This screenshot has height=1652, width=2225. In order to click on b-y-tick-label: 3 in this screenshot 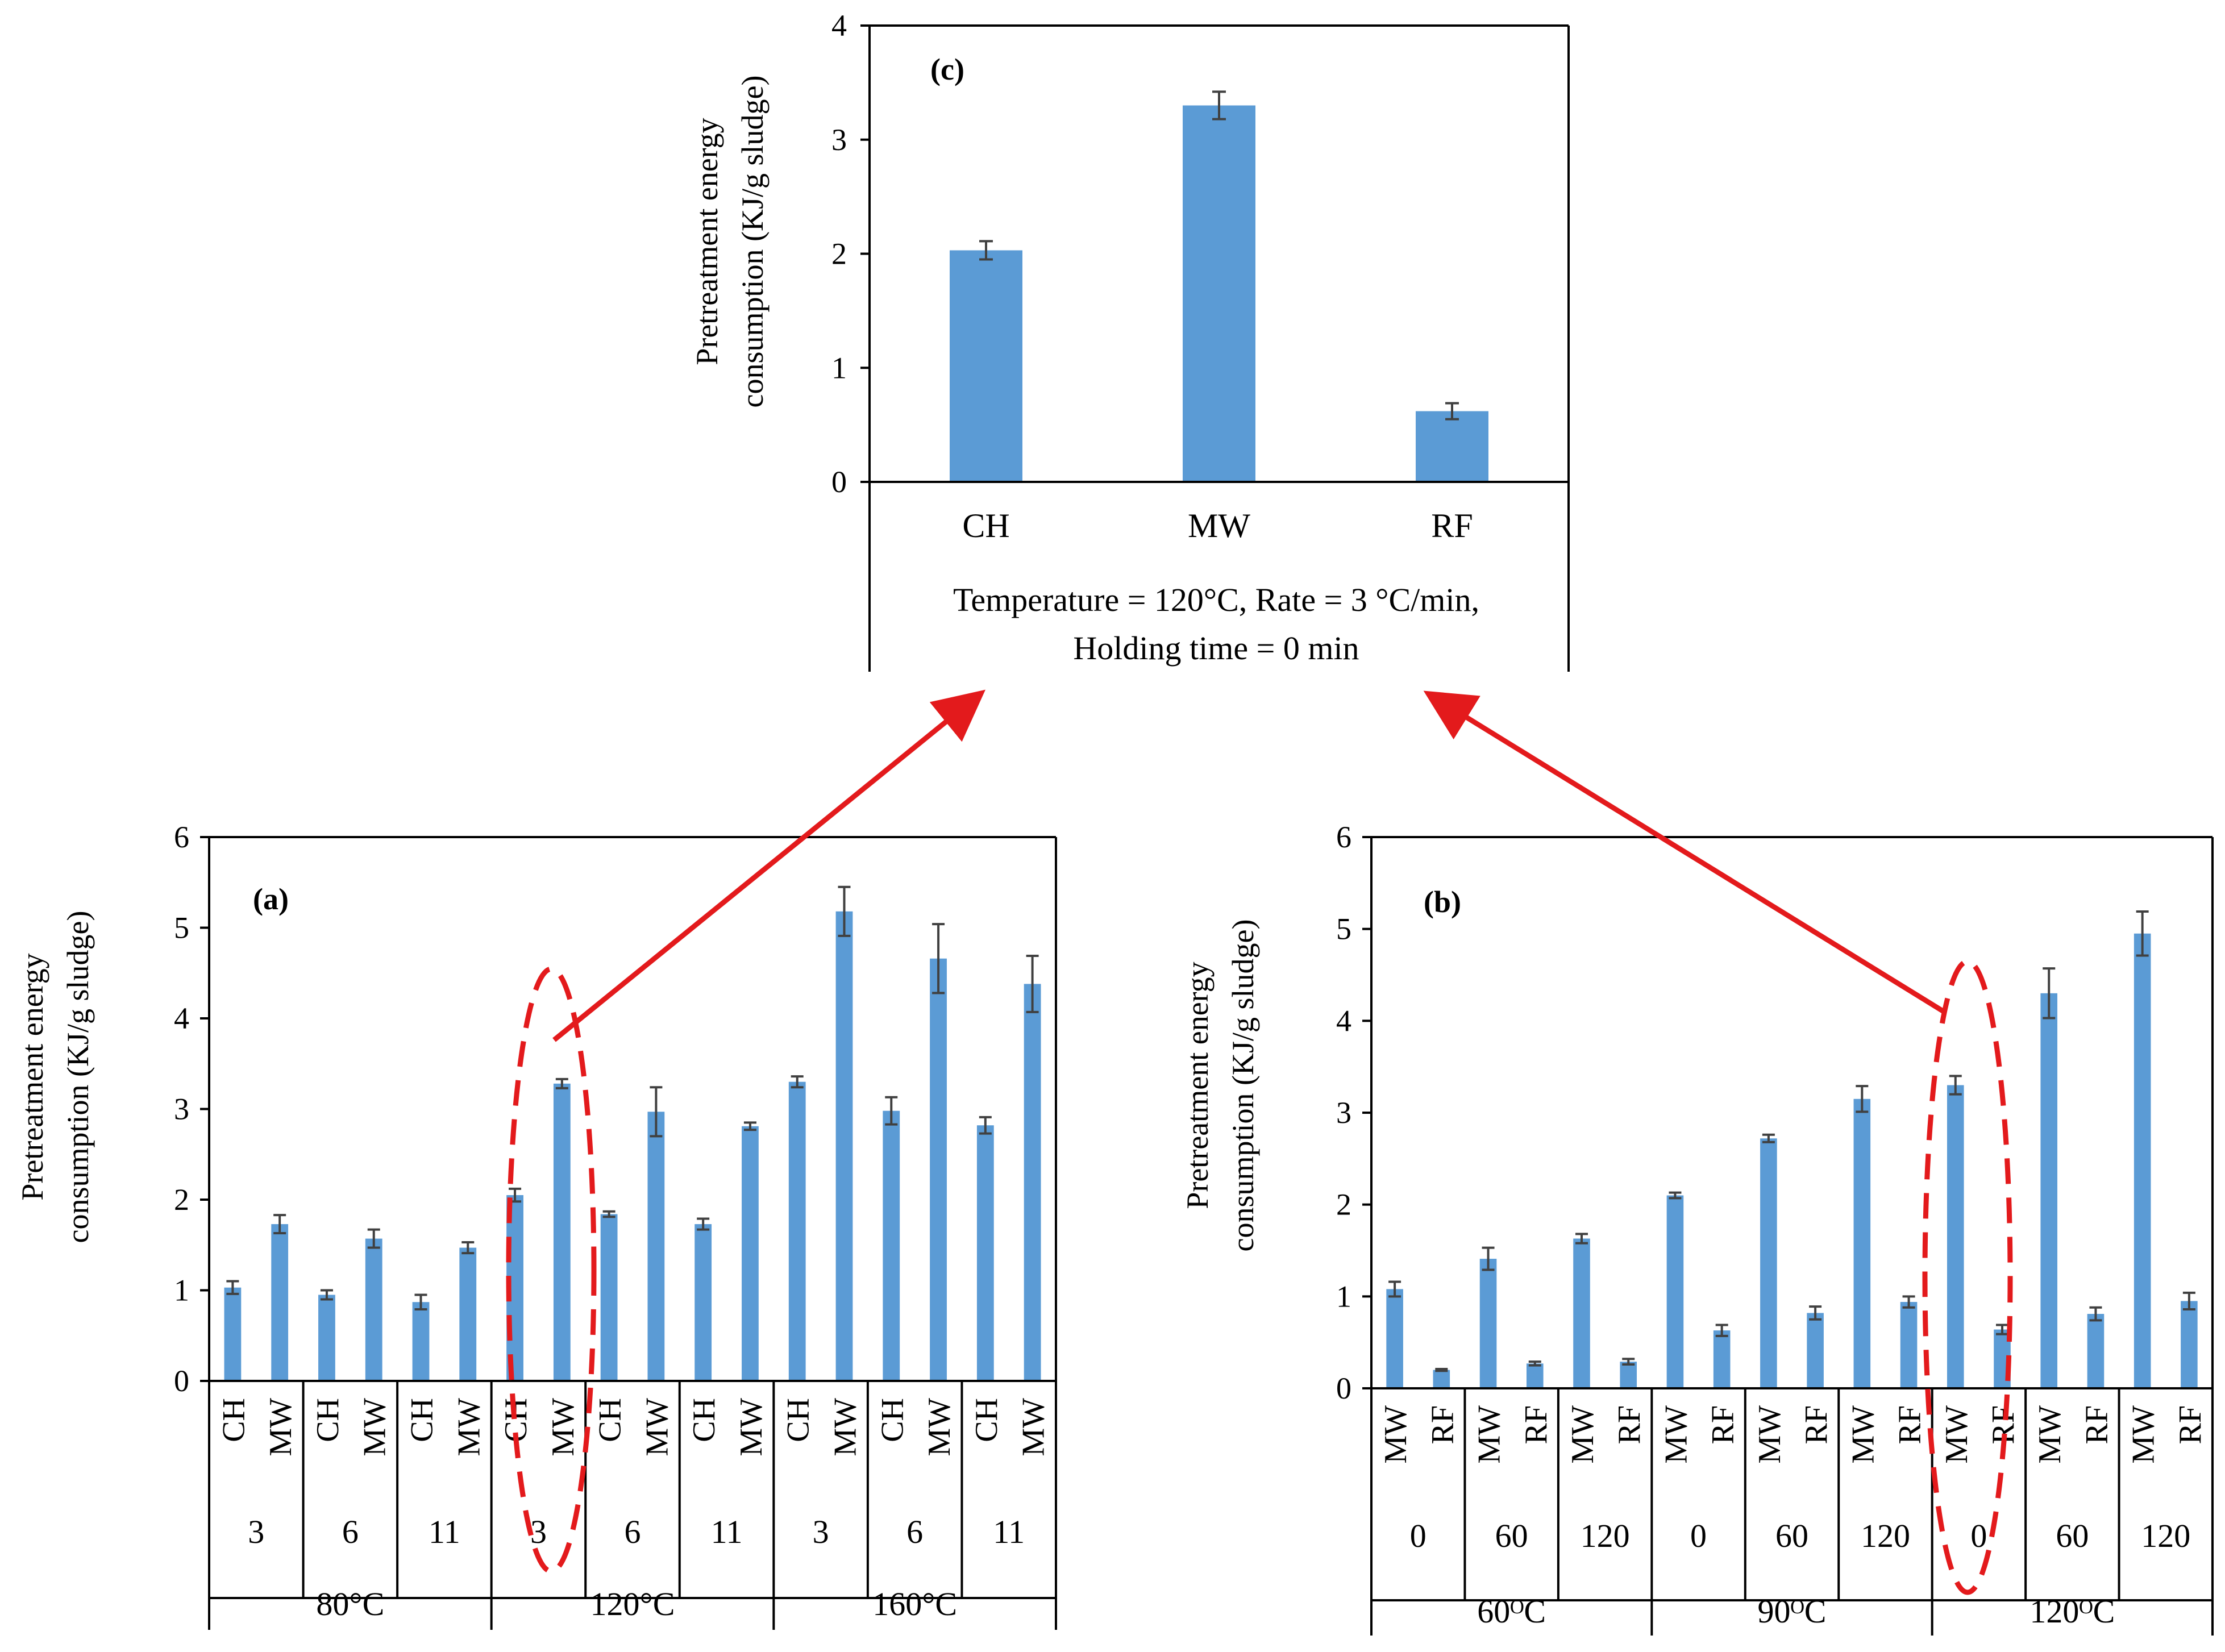, I will do `click(1343, 1113)`.